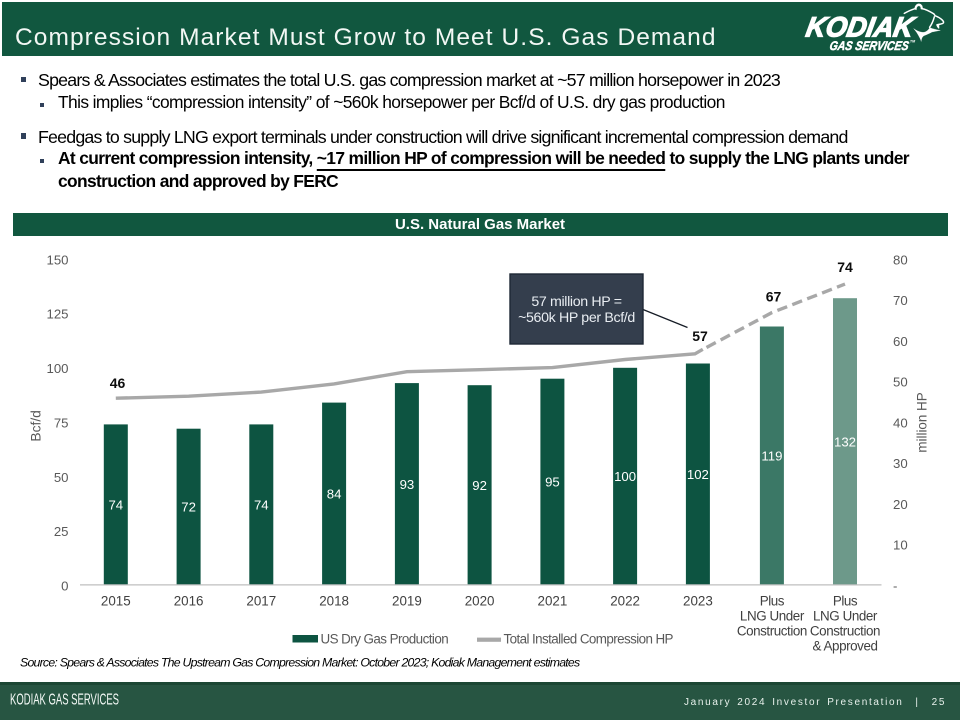 The width and height of the screenshot is (960, 720). What do you see at coordinates (700, 336) in the screenshot?
I see `svg-text: 57` at bounding box center [700, 336].